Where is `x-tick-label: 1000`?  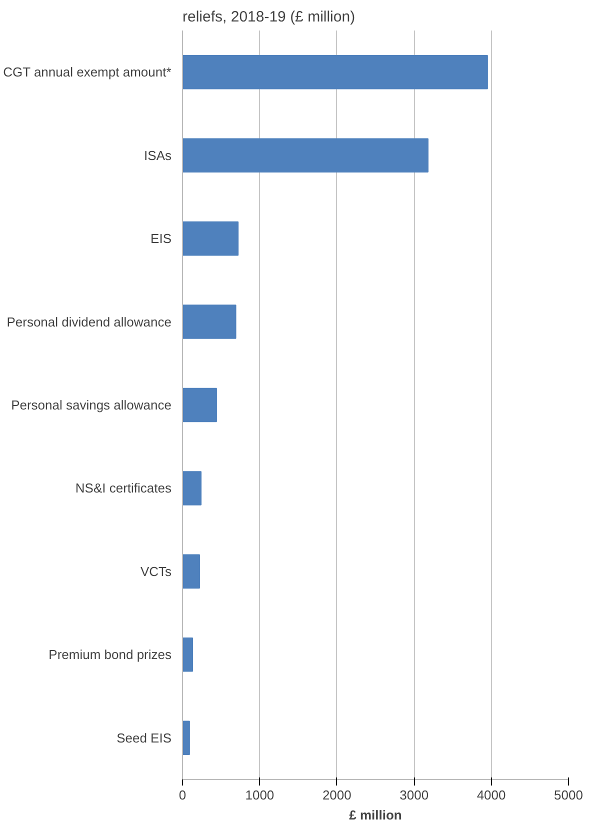
x-tick-label: 1000 is located at coordinates (259, 795).